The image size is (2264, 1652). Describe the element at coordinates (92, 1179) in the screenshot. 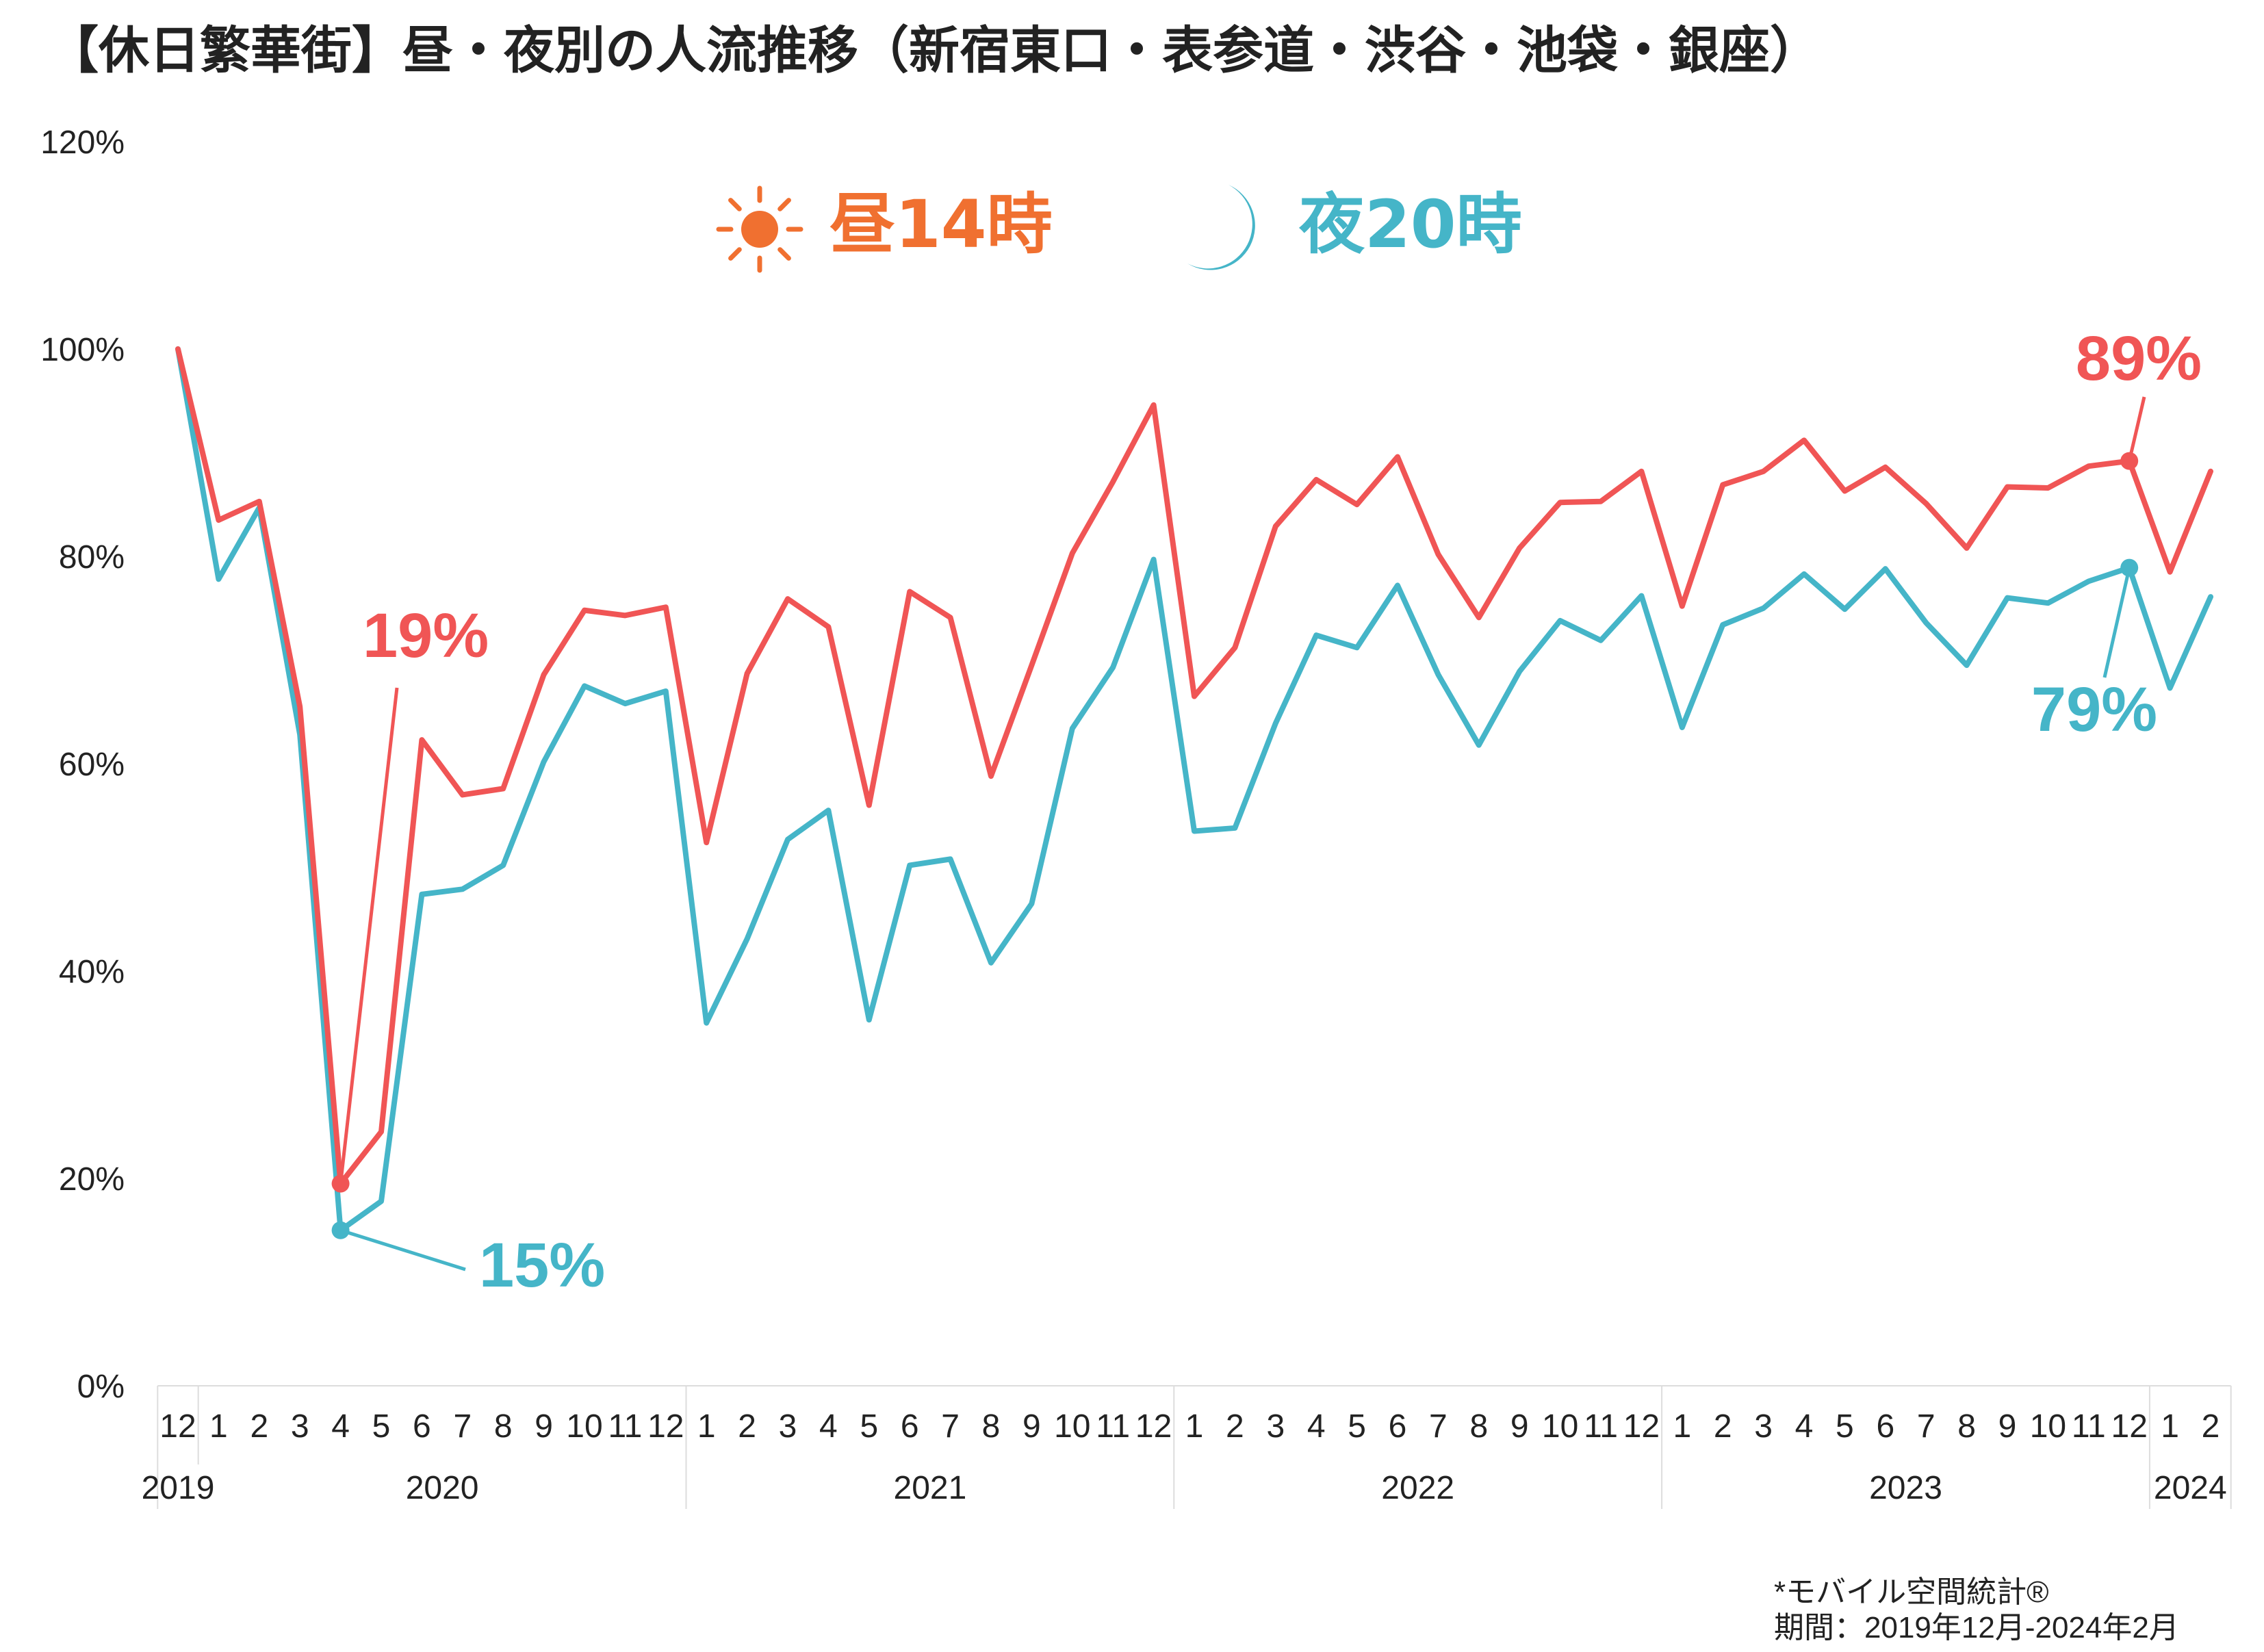

I see `y-tick-label: 20%` at that location.